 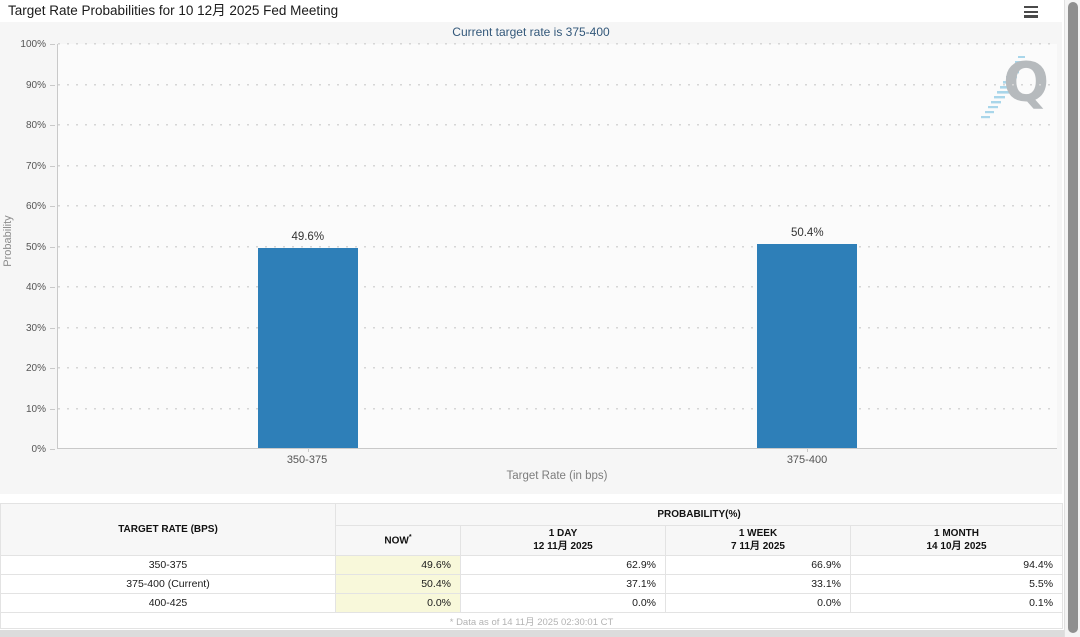 I want to click on quikstrike-watermark: Q, so click(x=1015, y=87).